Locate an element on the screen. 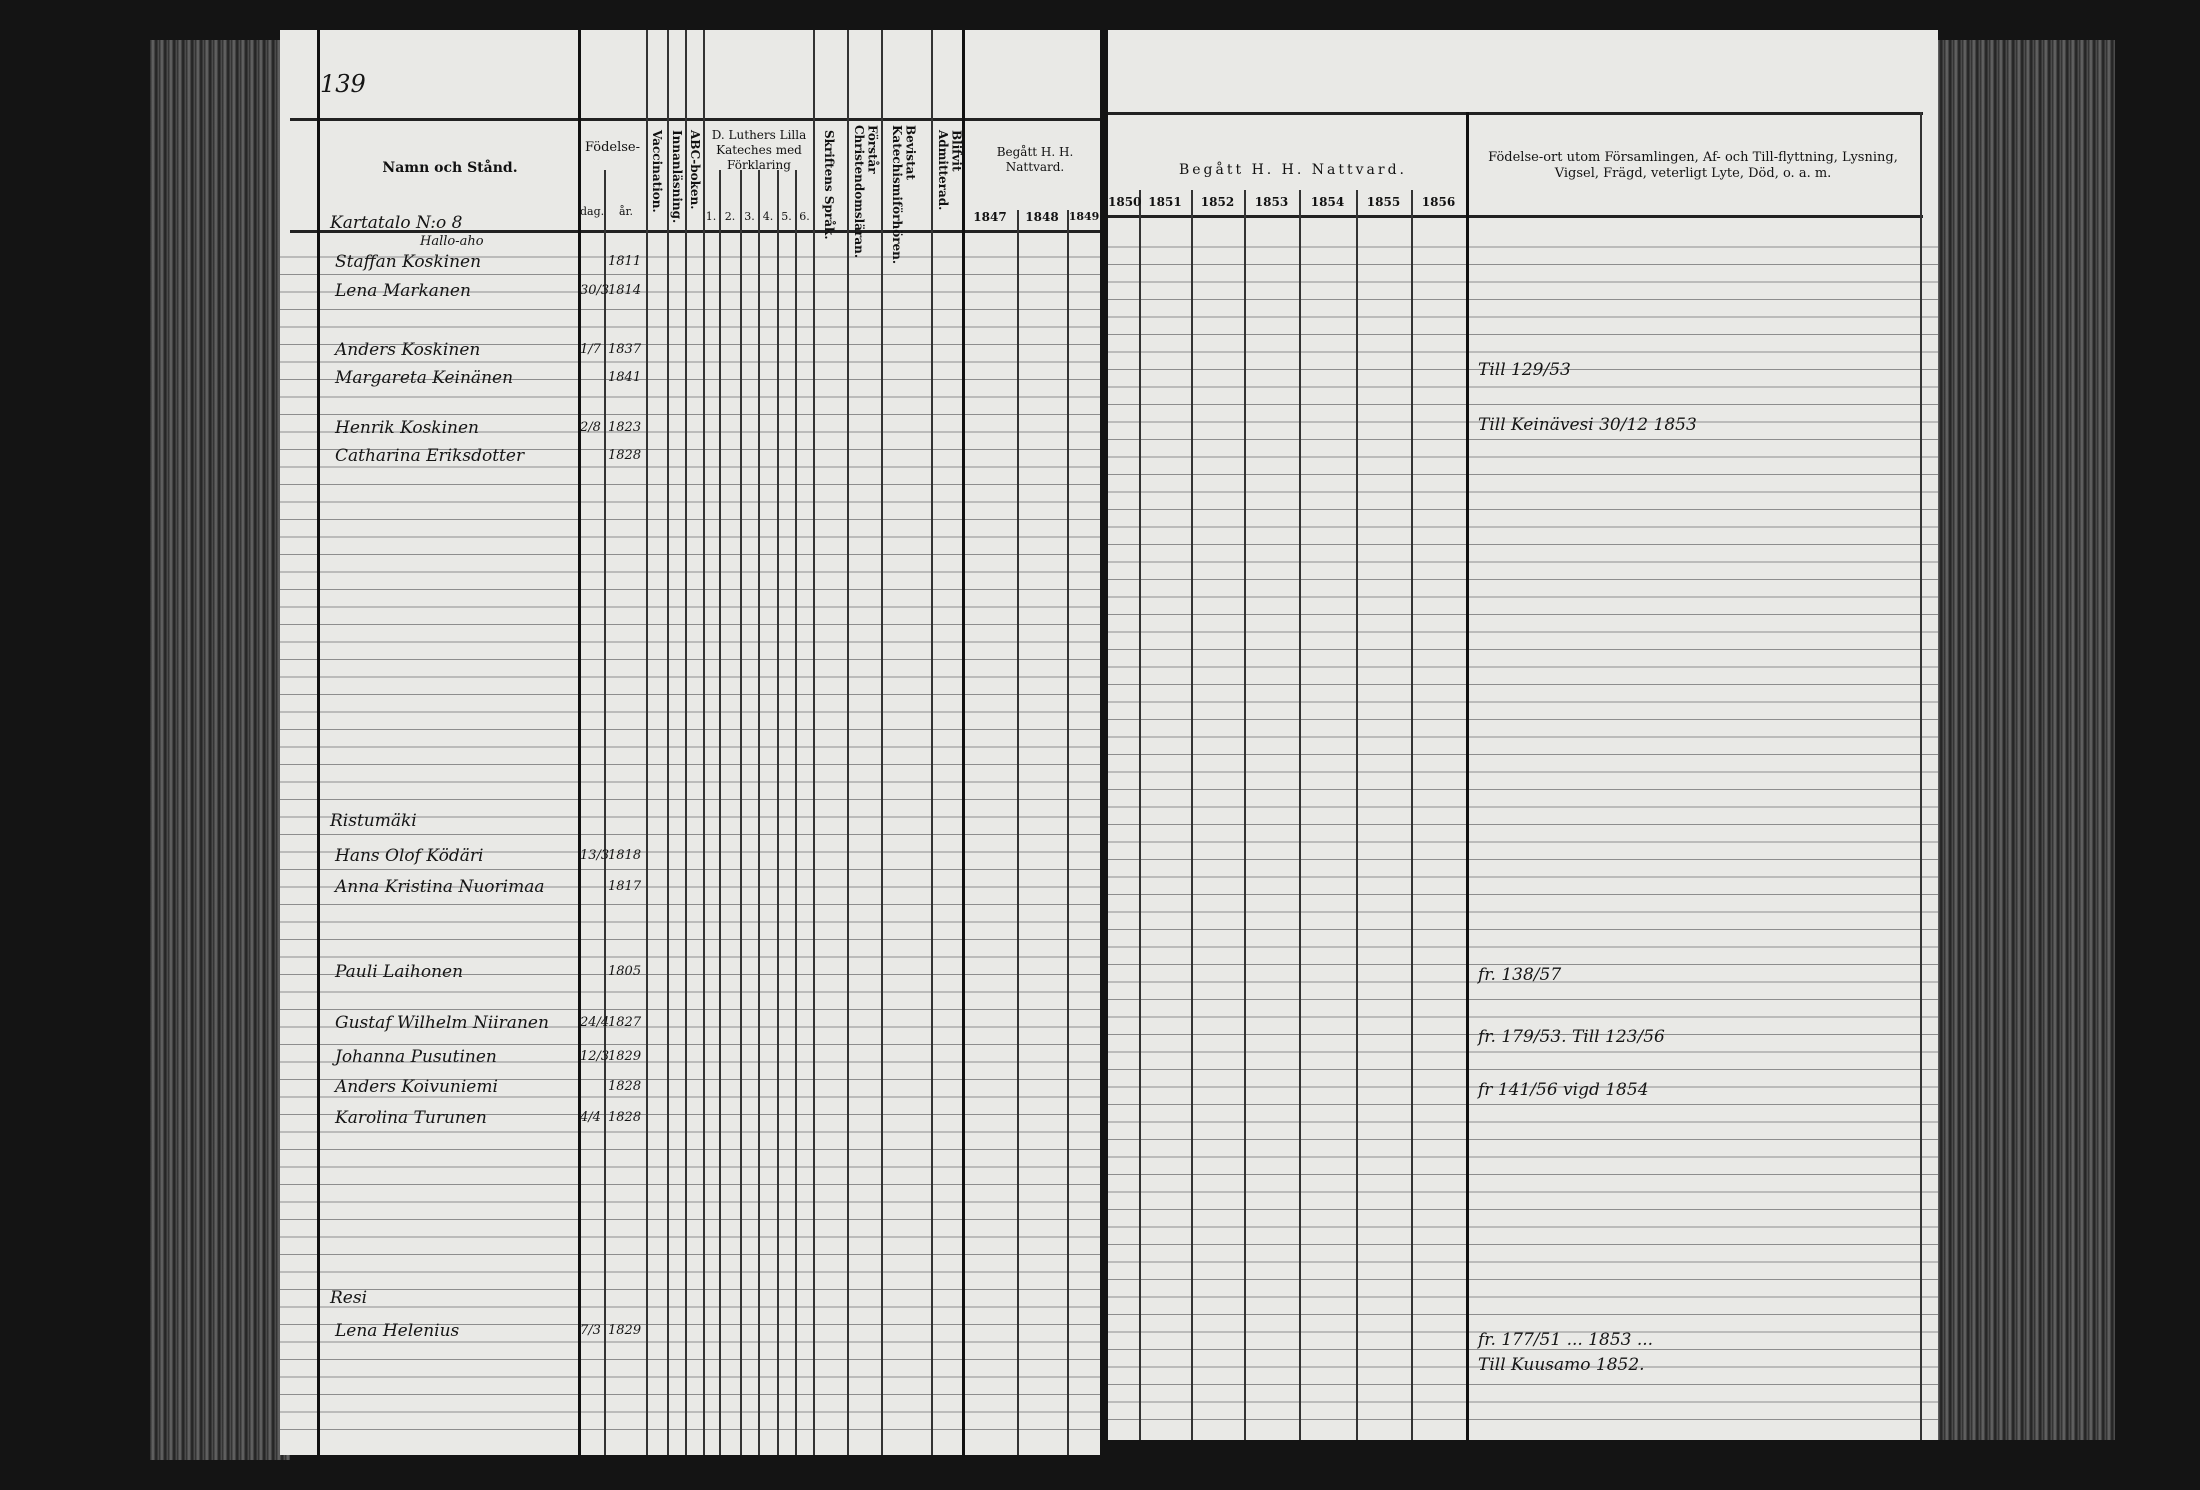  header-scripture: Skriftens Språk. is located at coordinates (829, 185).